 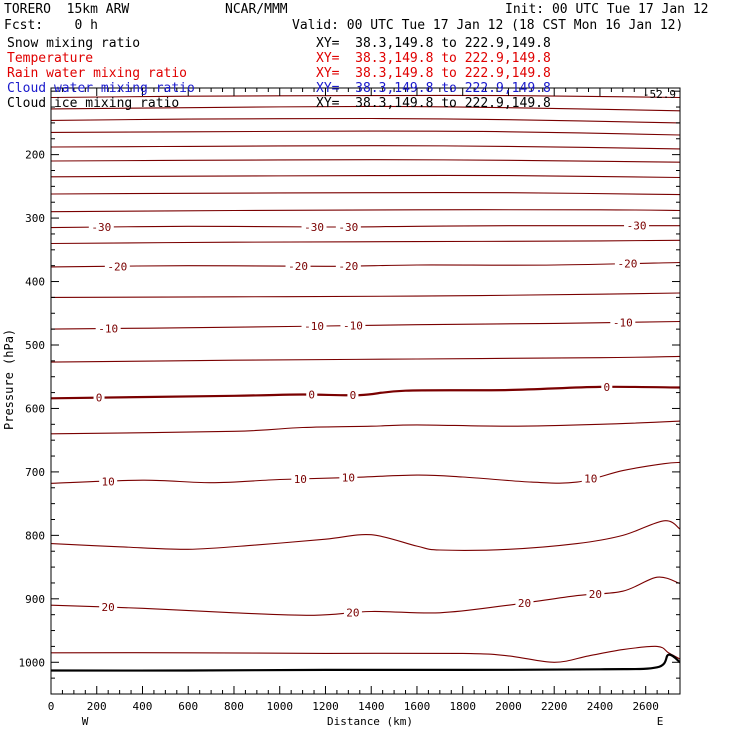 What do you see at coordinates (35, 408) in the screenshot?
I see `y-tick-label: 600` at bounding box center [35, 408].